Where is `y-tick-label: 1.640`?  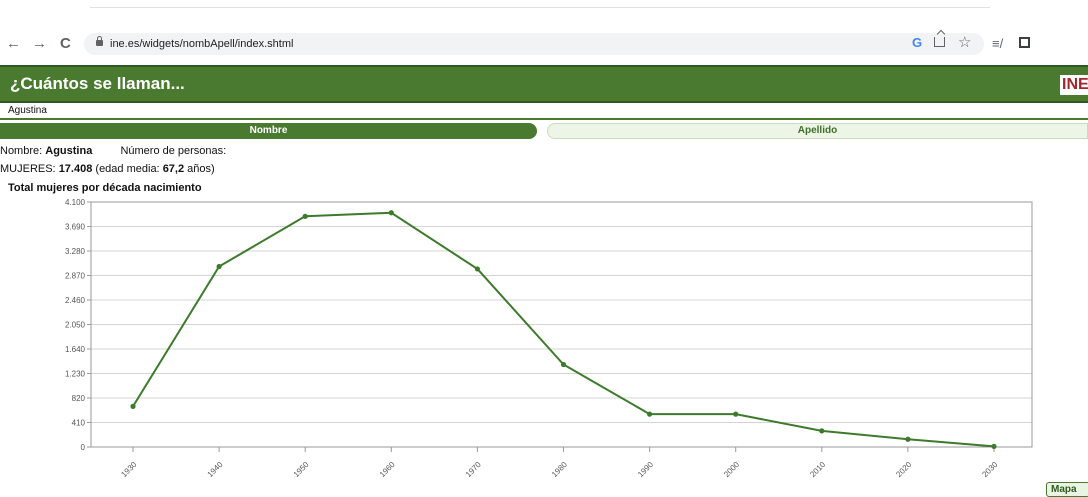
y-tick-label: 1.640 is located at coordinates (75, 349).